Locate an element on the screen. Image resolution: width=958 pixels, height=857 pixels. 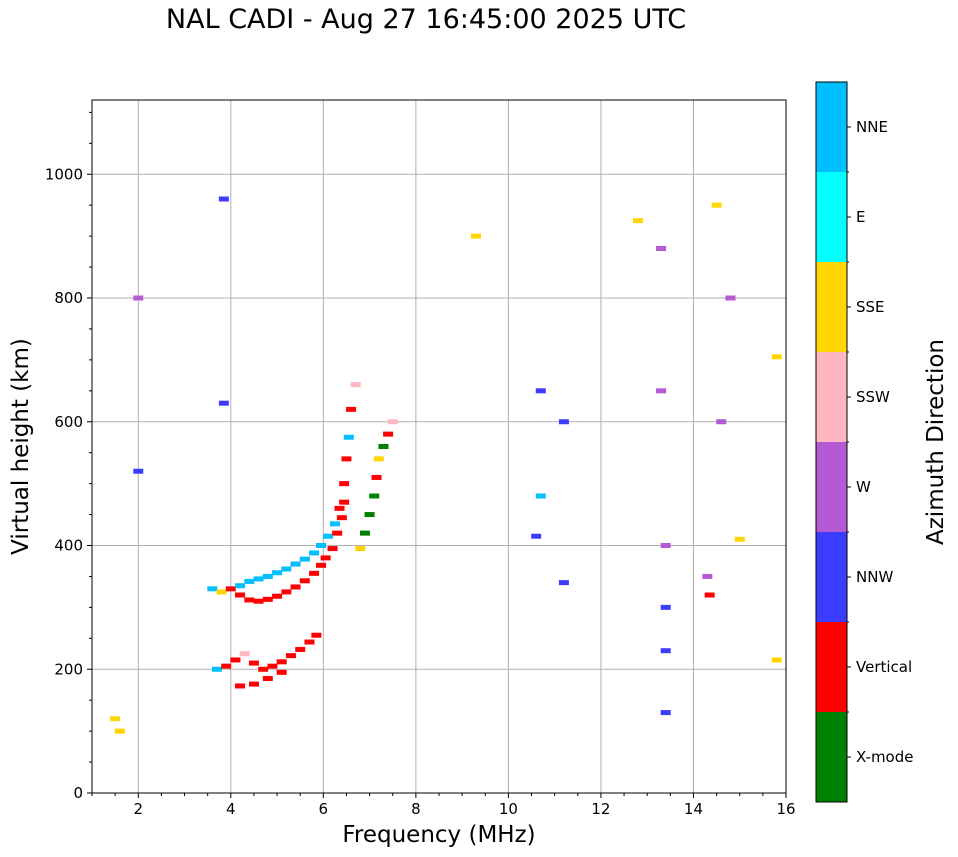
x-tick-label: 14 is located at coordinates (693, 809).